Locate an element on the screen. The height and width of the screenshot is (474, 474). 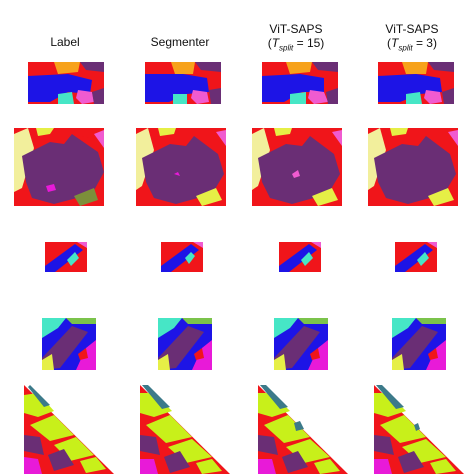
row-4-segmenter is located at coordinates (185, 344).